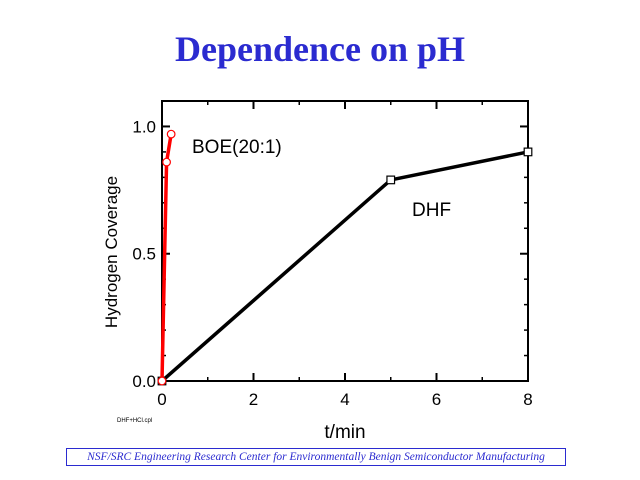 The width and height of the screenshot is (640, 480). I want to click on annotation-dhf: DHF, so click(431, 210).